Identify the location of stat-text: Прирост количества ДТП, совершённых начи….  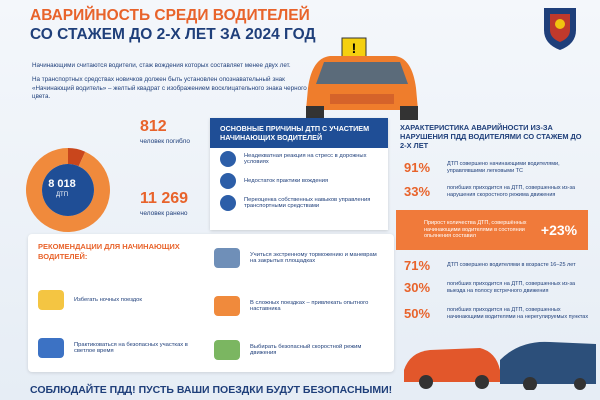
(475, 229).